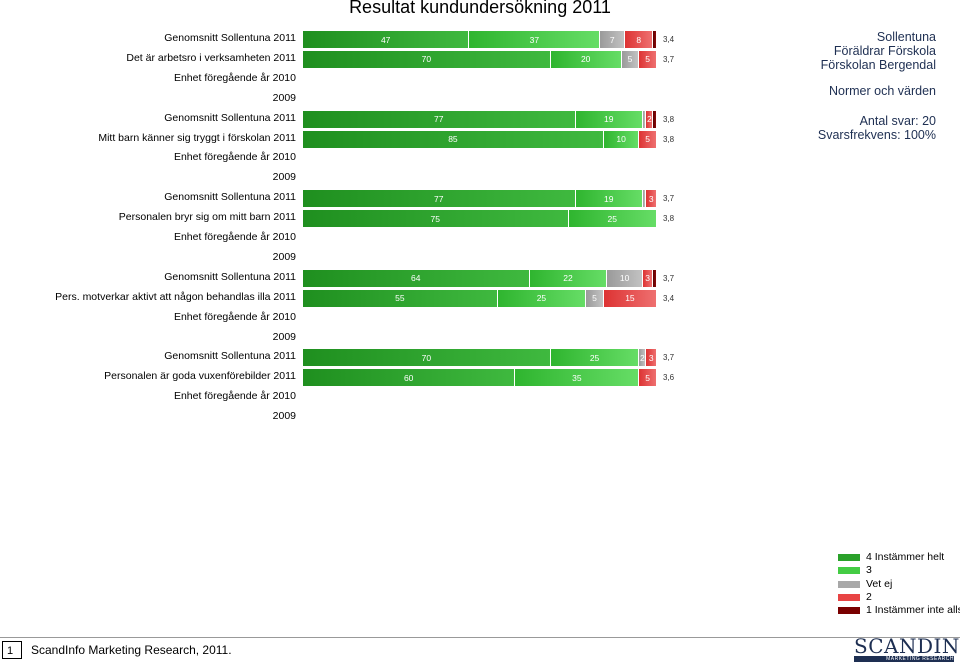  Describe the element at coordinates (876, 135) in the screenshot. I see `info-response-rate: Svarsfrekvens: 100%` at that location.